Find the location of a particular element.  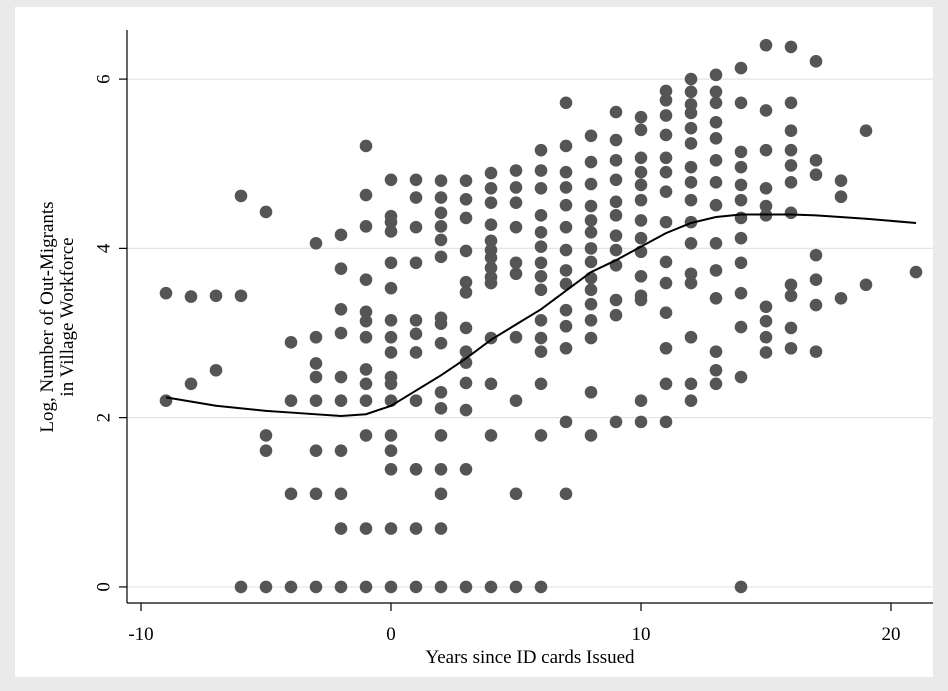

y-axis-title: in Village Workforce is located at coordinates (67, 316).